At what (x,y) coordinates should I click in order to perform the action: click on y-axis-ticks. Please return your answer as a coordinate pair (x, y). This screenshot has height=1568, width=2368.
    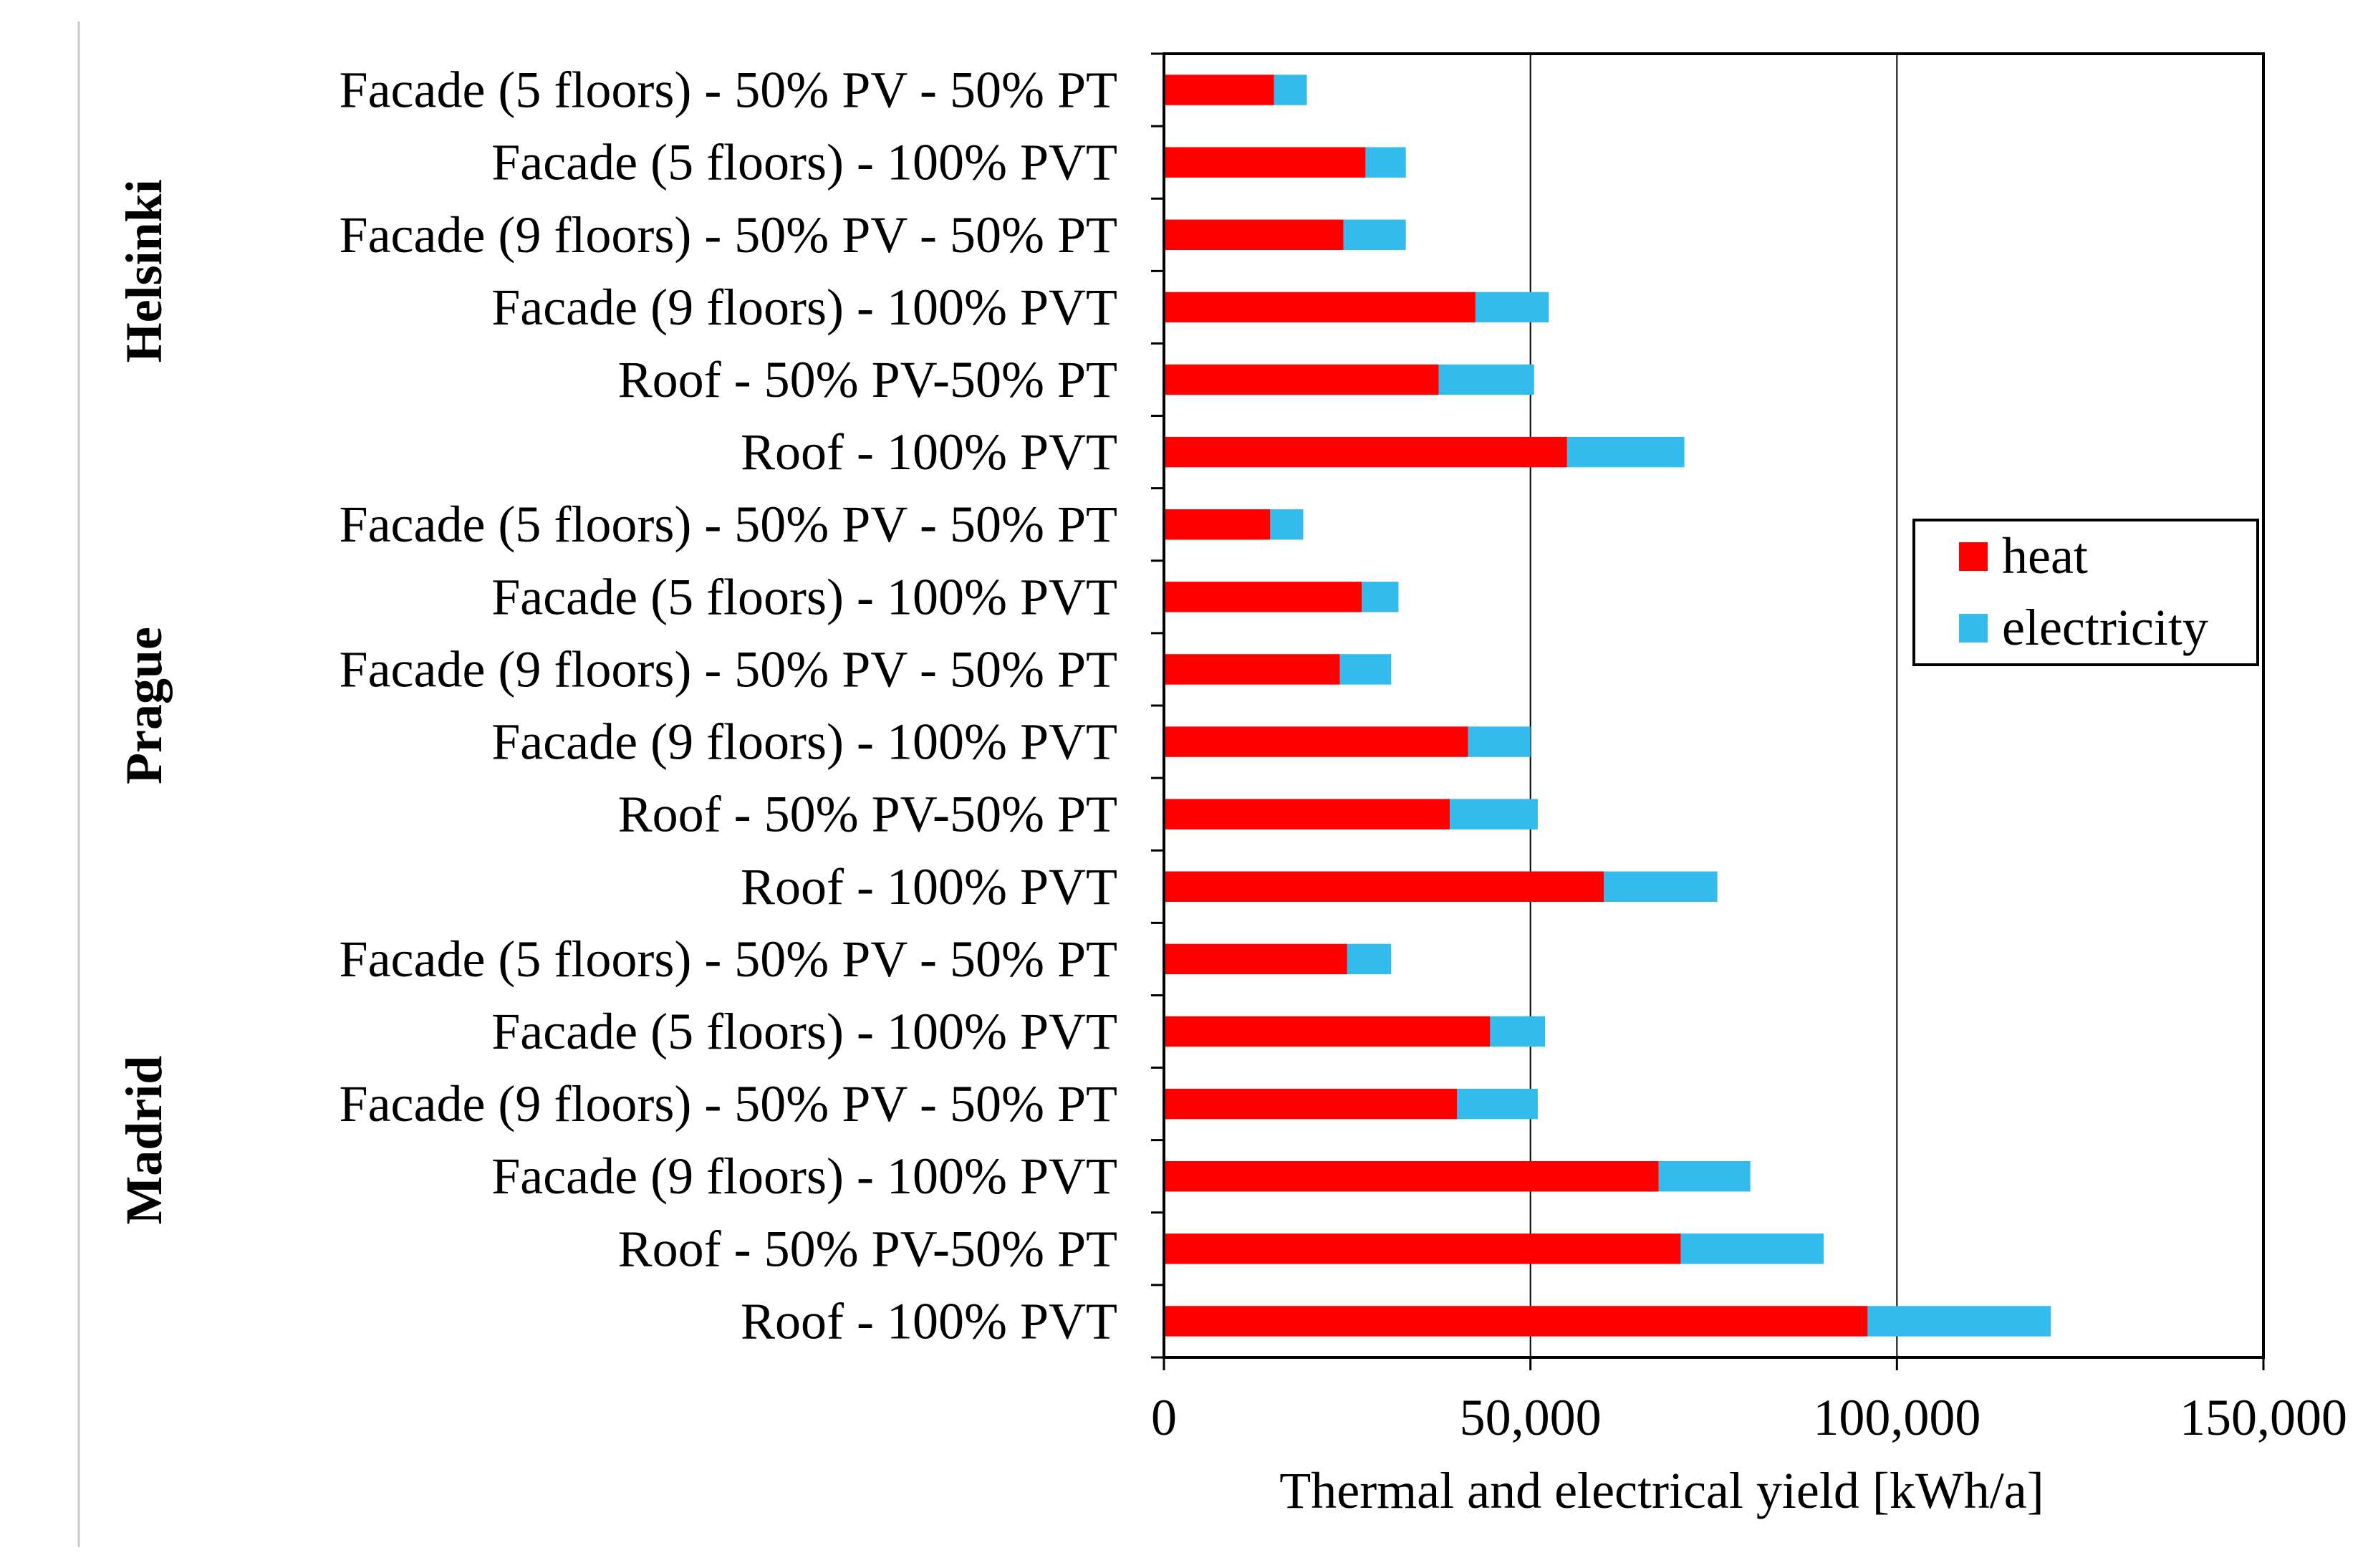
    Looking at the image, I should click on (1157, 706).